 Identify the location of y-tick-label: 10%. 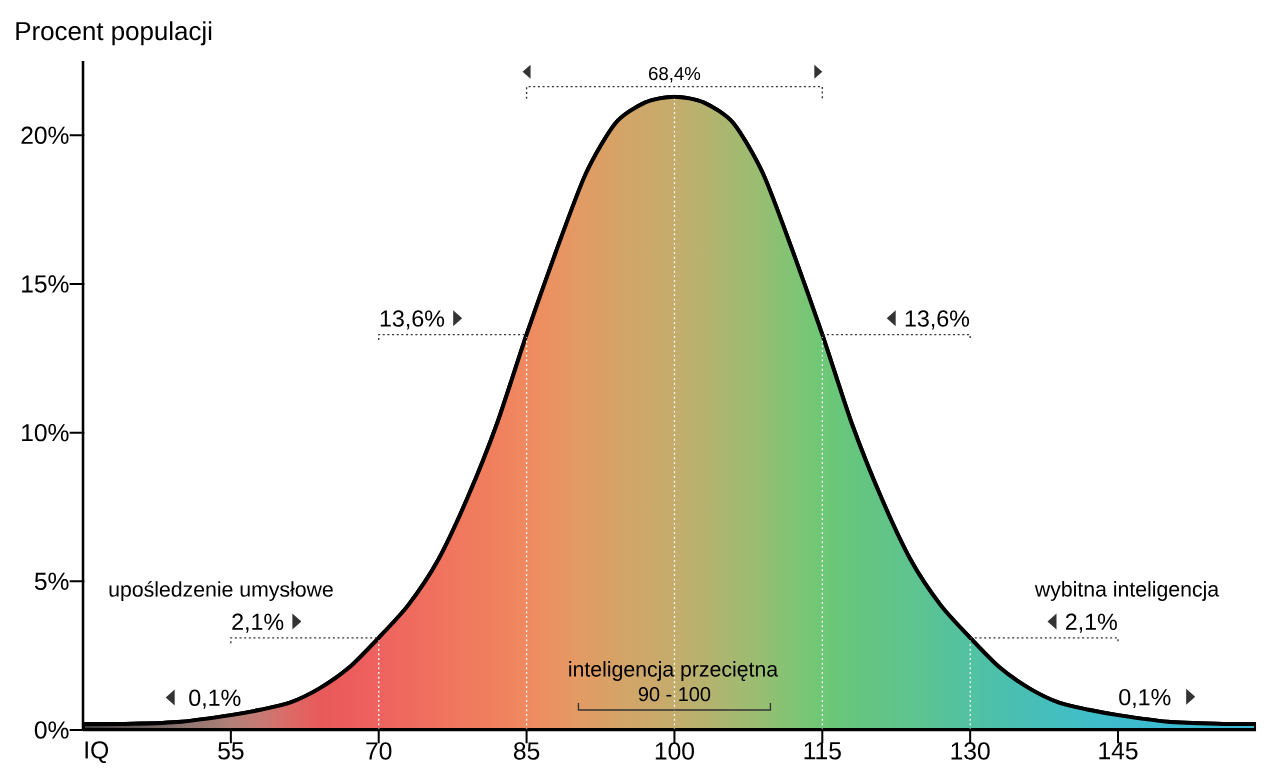
(45, 432).